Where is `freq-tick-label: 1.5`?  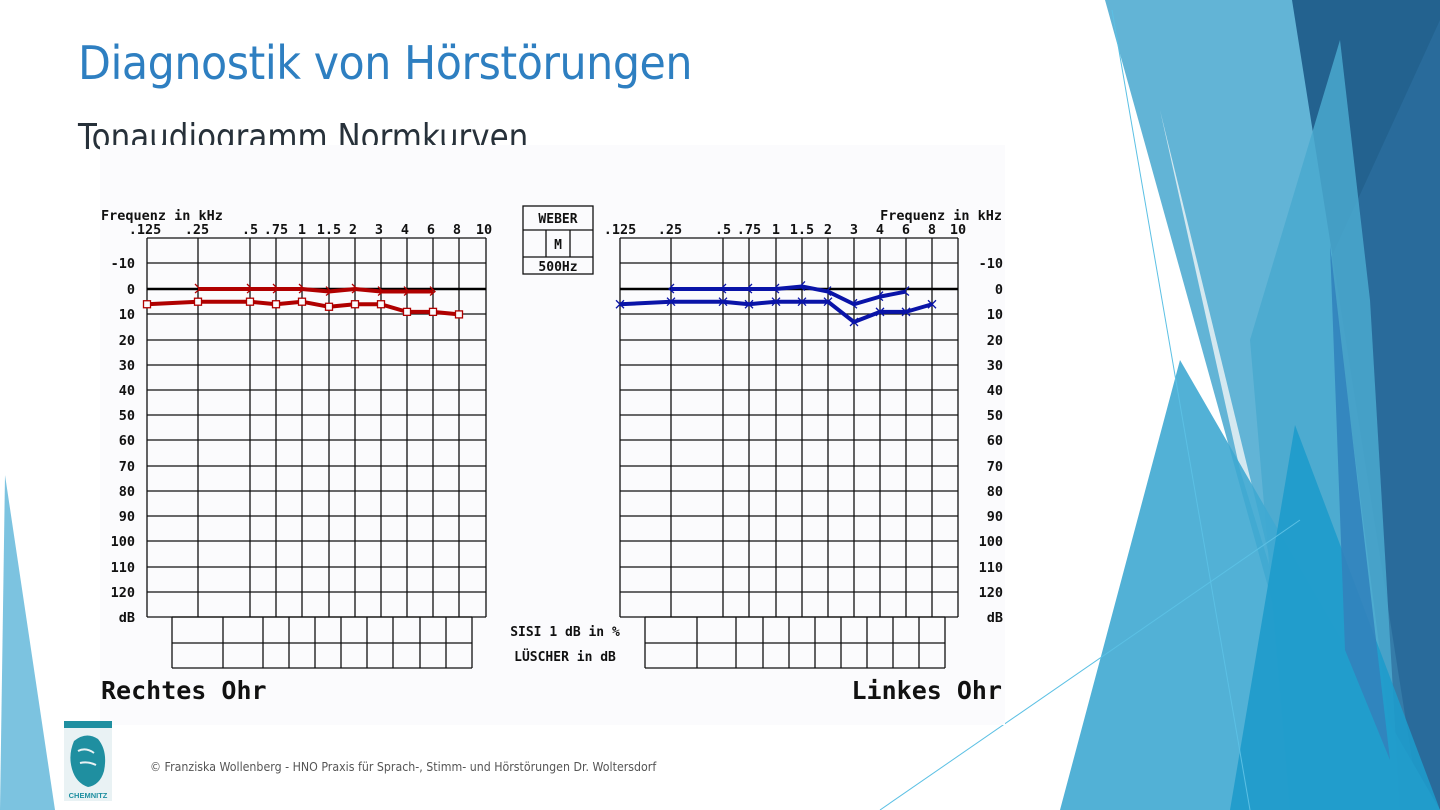
freq-tick-label: 1.5 is located at coordinates (802, 230).